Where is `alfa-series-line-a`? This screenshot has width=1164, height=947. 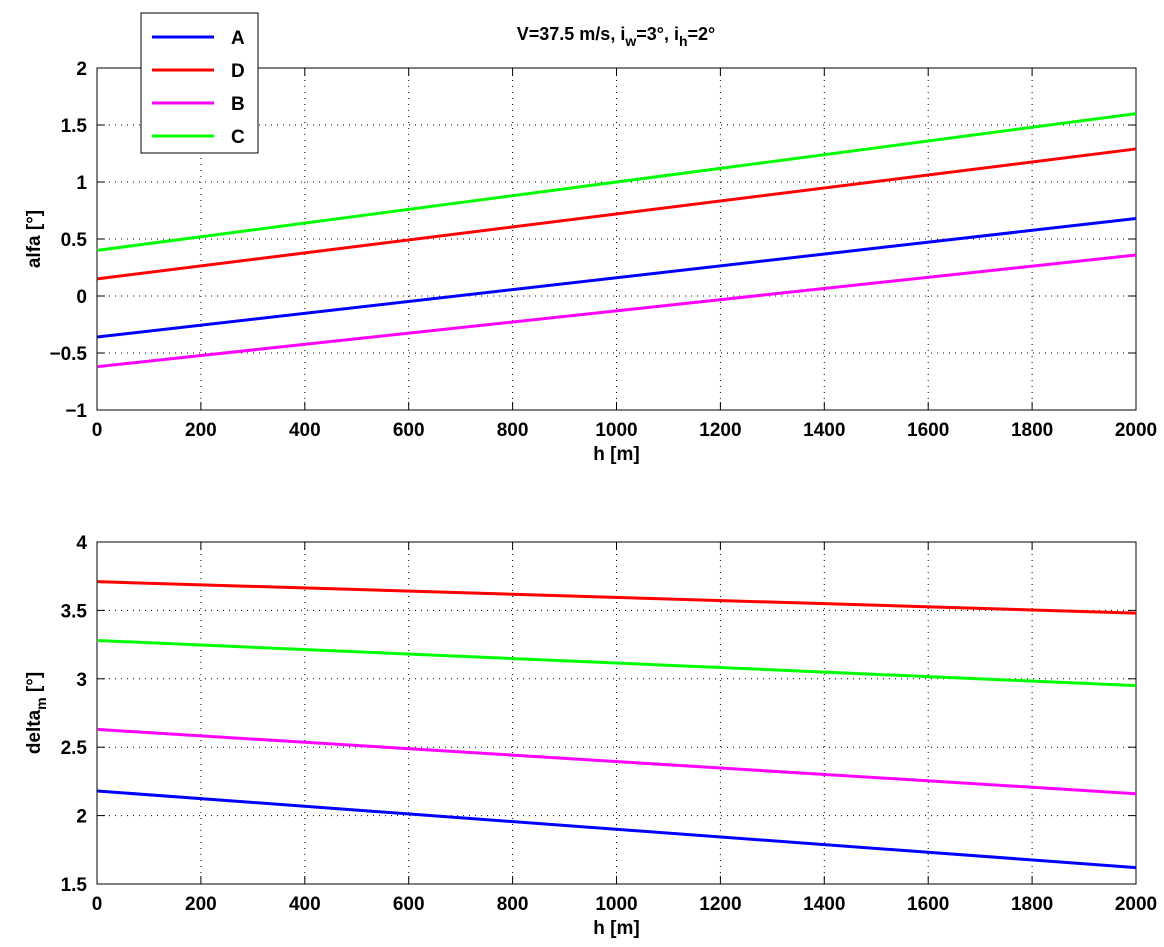 alfa-series-line-a is located at coordinates (616, 277).